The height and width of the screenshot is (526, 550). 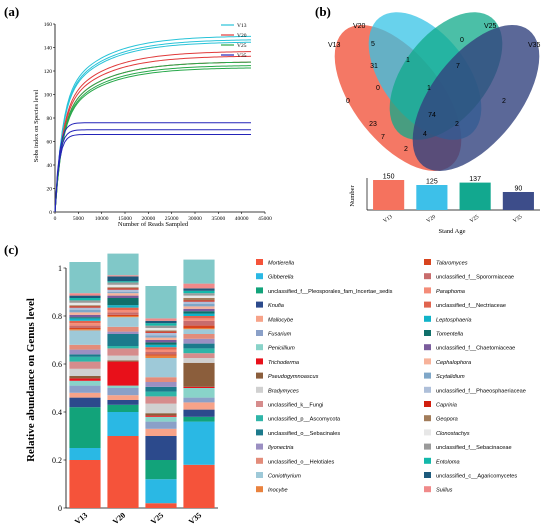 I want to click on genus-legend-label: Penicillium, so click(x=281, y=349).